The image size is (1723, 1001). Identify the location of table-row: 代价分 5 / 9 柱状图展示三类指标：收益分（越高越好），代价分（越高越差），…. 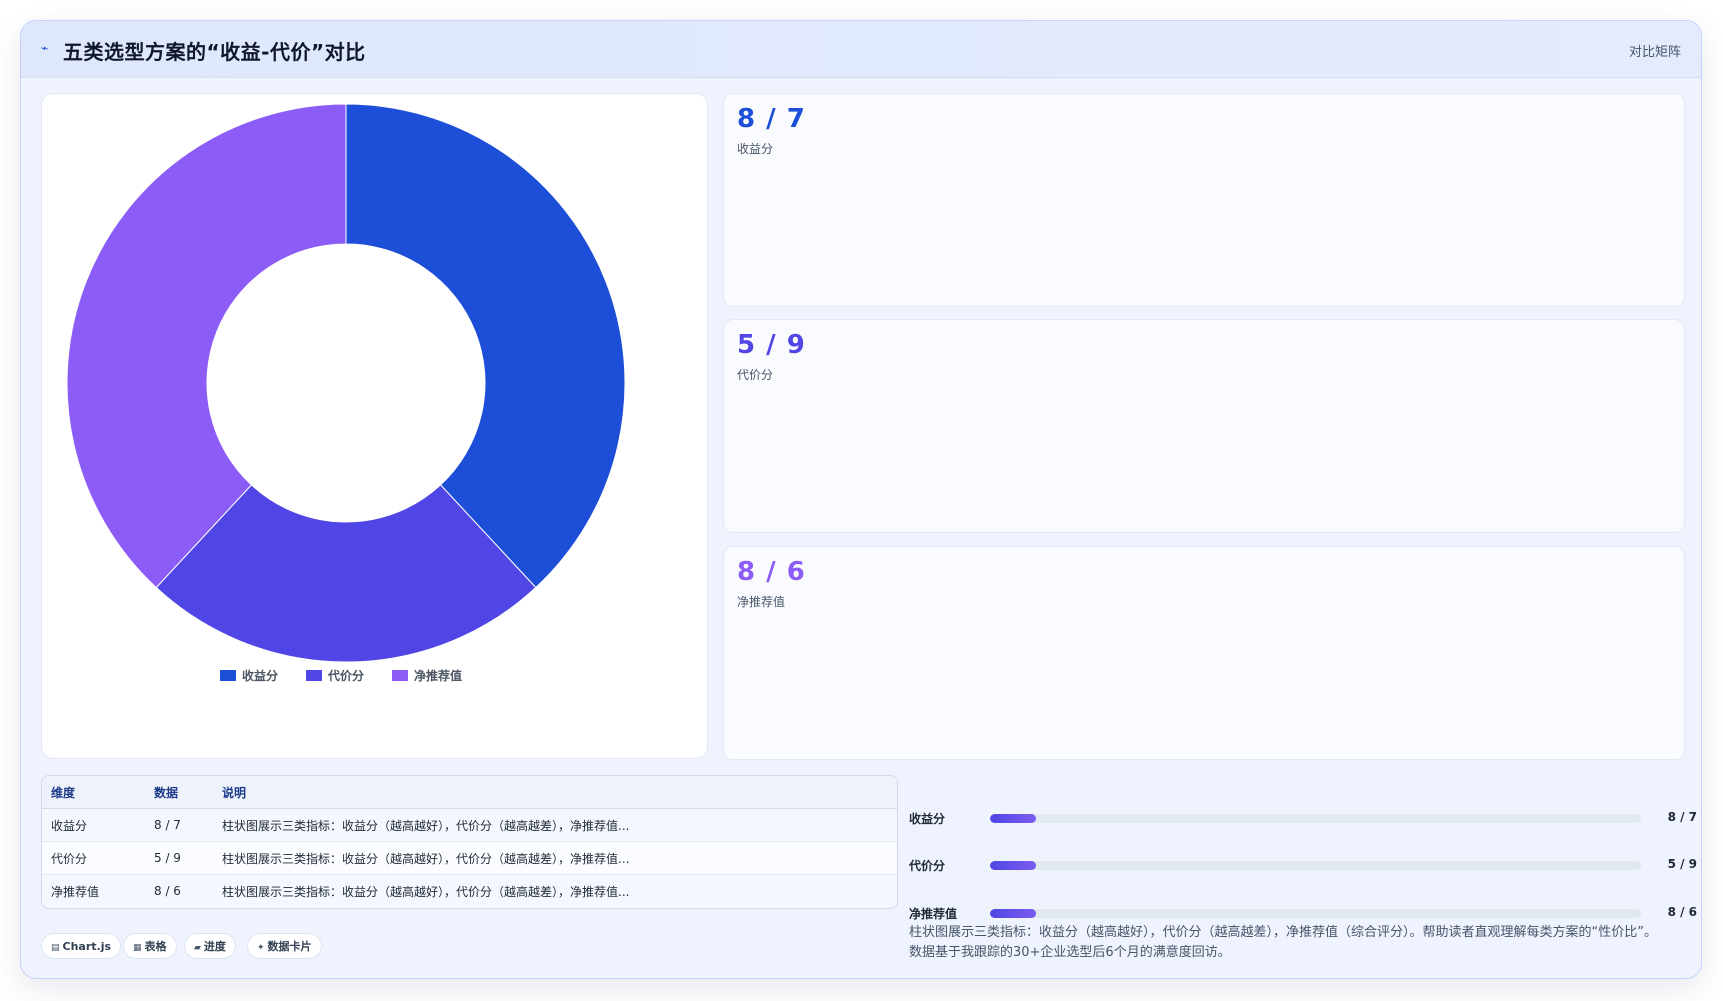
(469, 858).